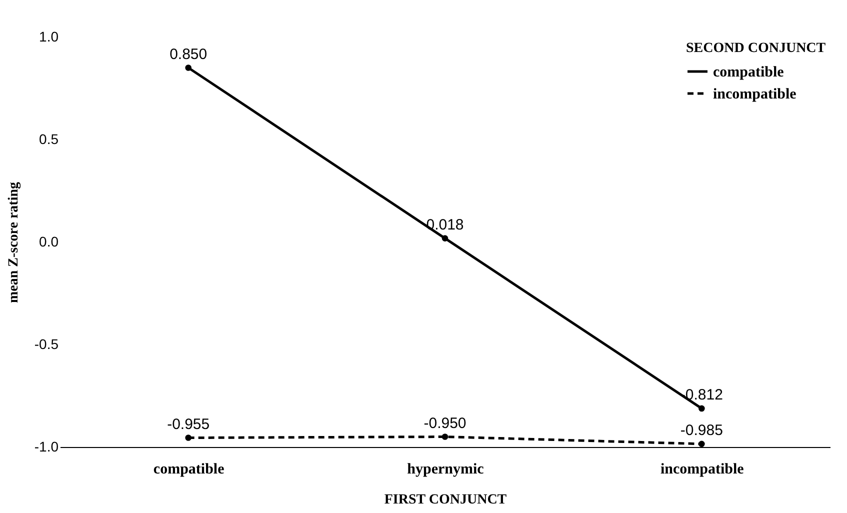 Image resolution: width=847 pixels, height=513 pixels. I want to click on y-tick-label: -0.5, so click(46, 344).